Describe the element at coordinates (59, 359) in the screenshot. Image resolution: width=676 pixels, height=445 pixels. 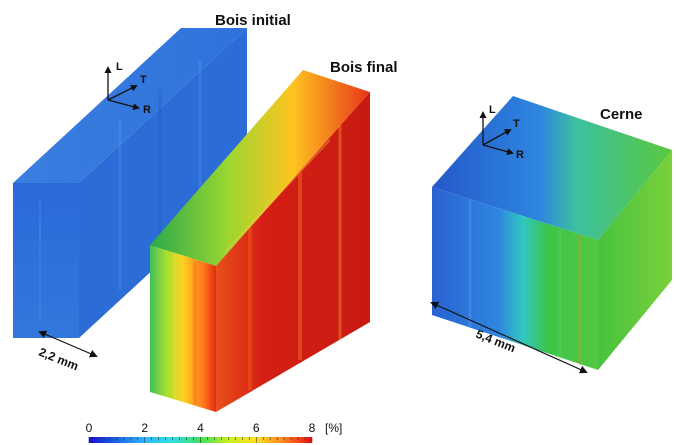
I see `dimension-thickness-label: 2,2 mm` at that location.